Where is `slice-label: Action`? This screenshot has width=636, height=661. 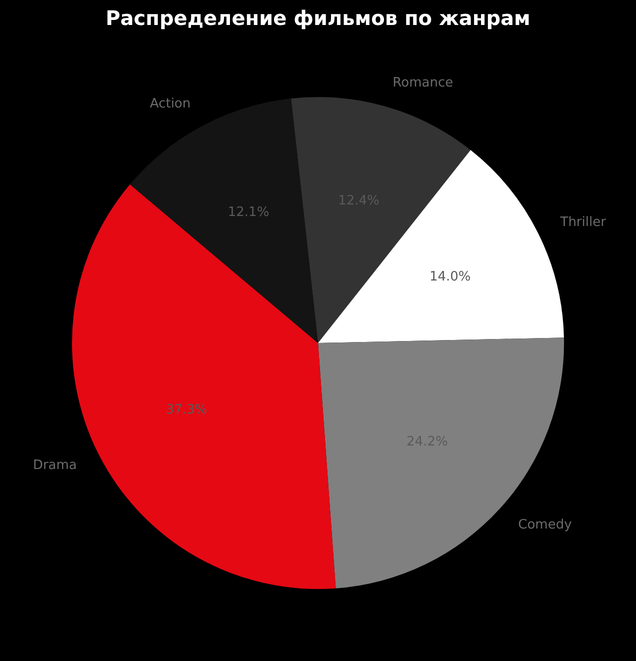 slice-label: Action is located at coordinates (170, 104).